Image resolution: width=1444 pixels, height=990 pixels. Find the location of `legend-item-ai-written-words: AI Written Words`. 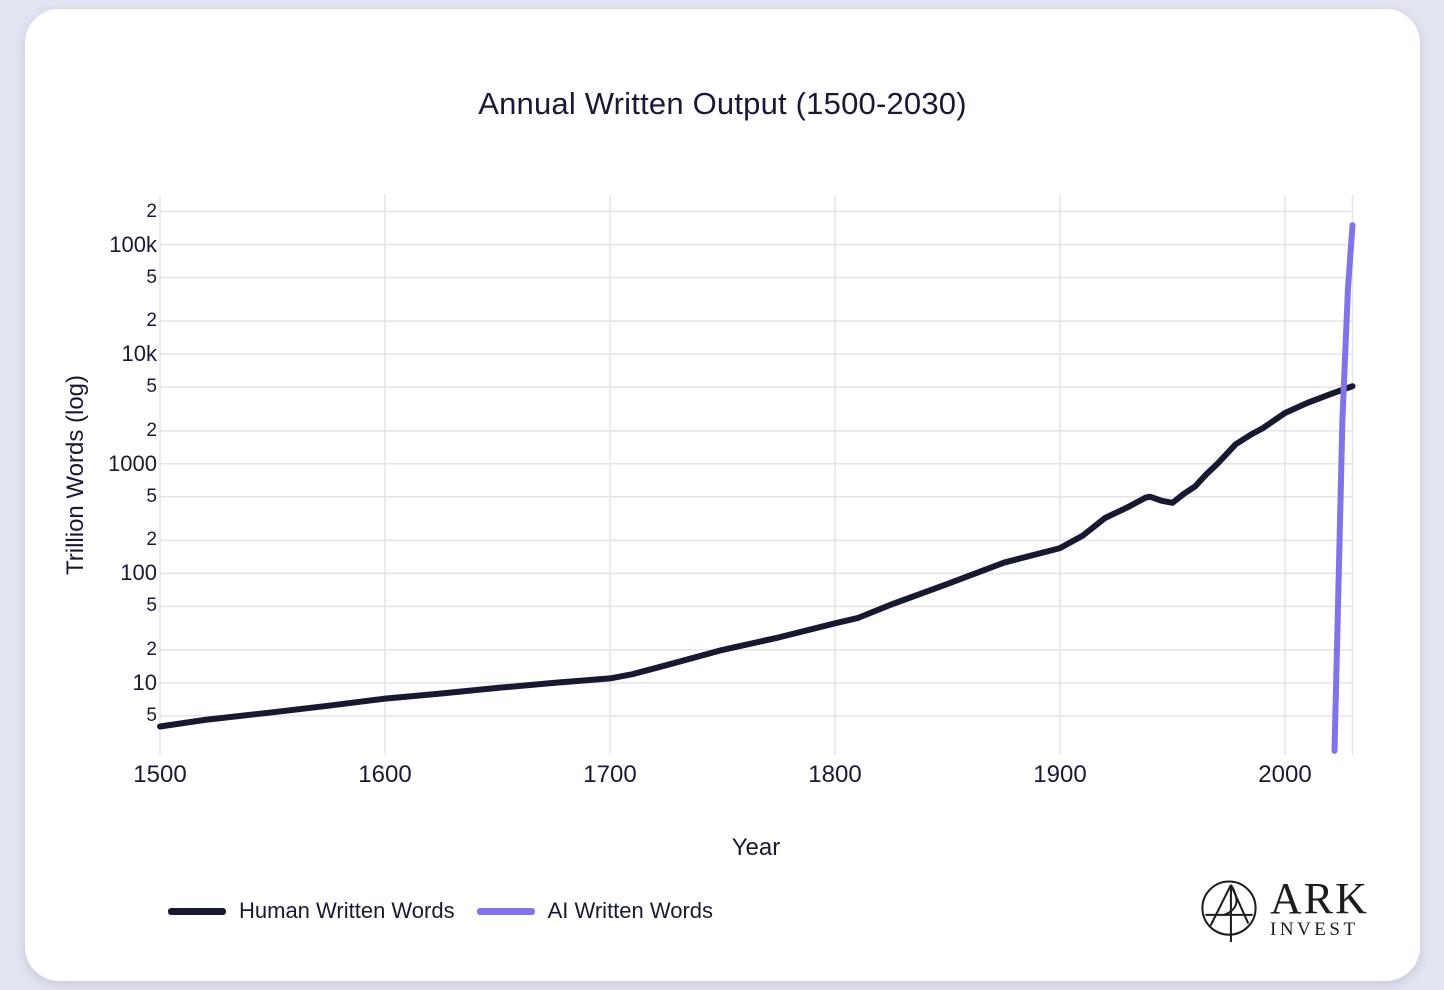

legend-item-ai-written-words: AI Written Words is located at coordinates (595, 911).